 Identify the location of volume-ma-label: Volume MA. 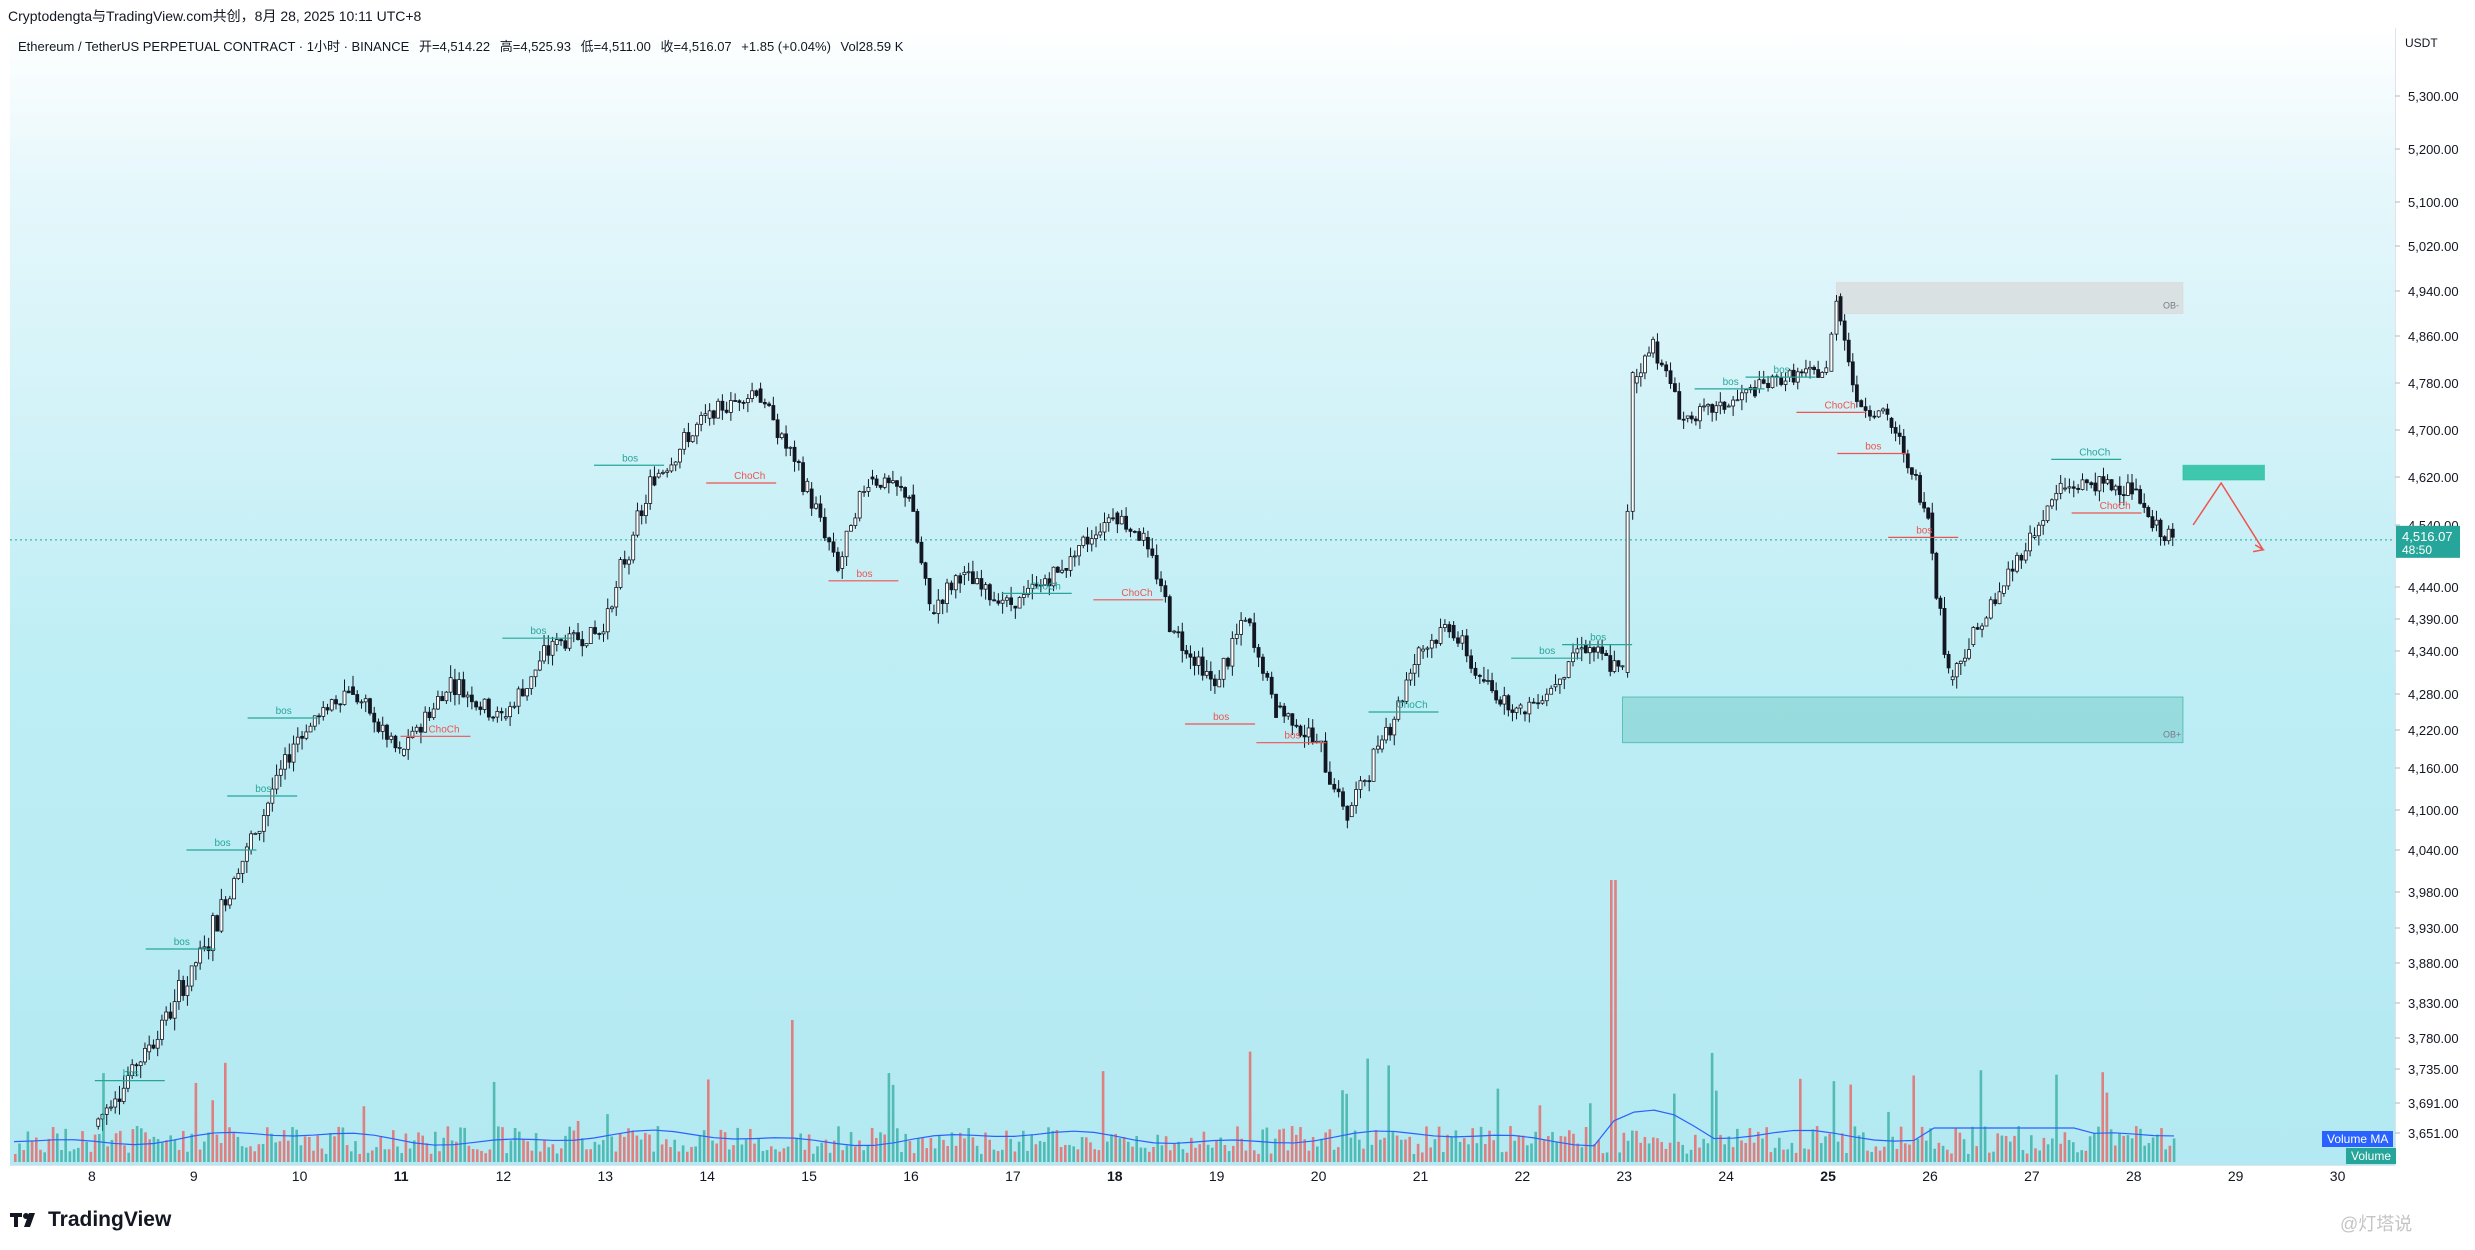
(2358, 1139).